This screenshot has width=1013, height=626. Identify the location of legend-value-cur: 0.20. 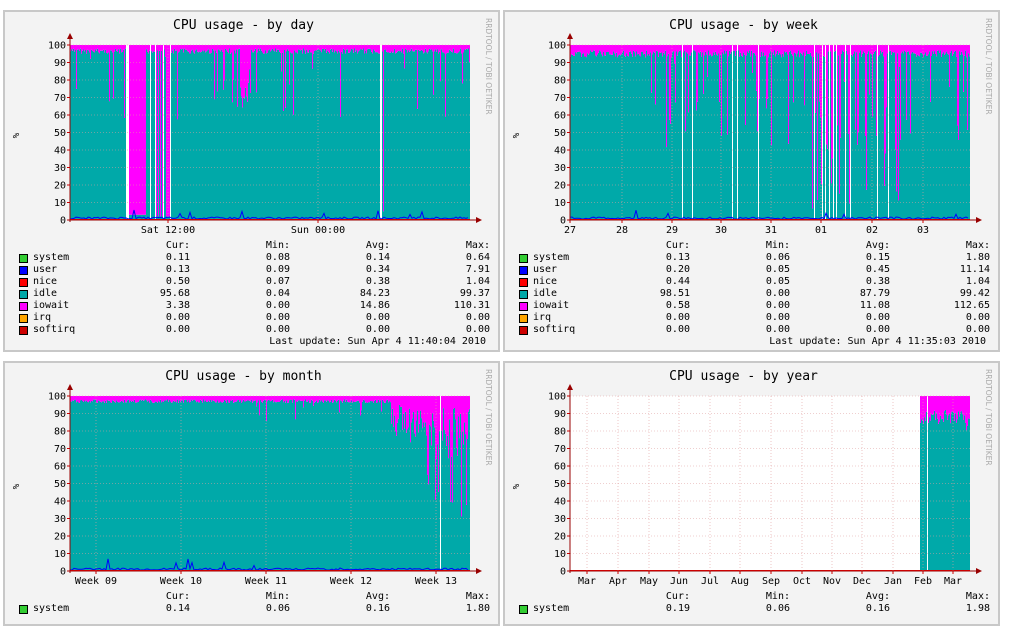
(677, 269).